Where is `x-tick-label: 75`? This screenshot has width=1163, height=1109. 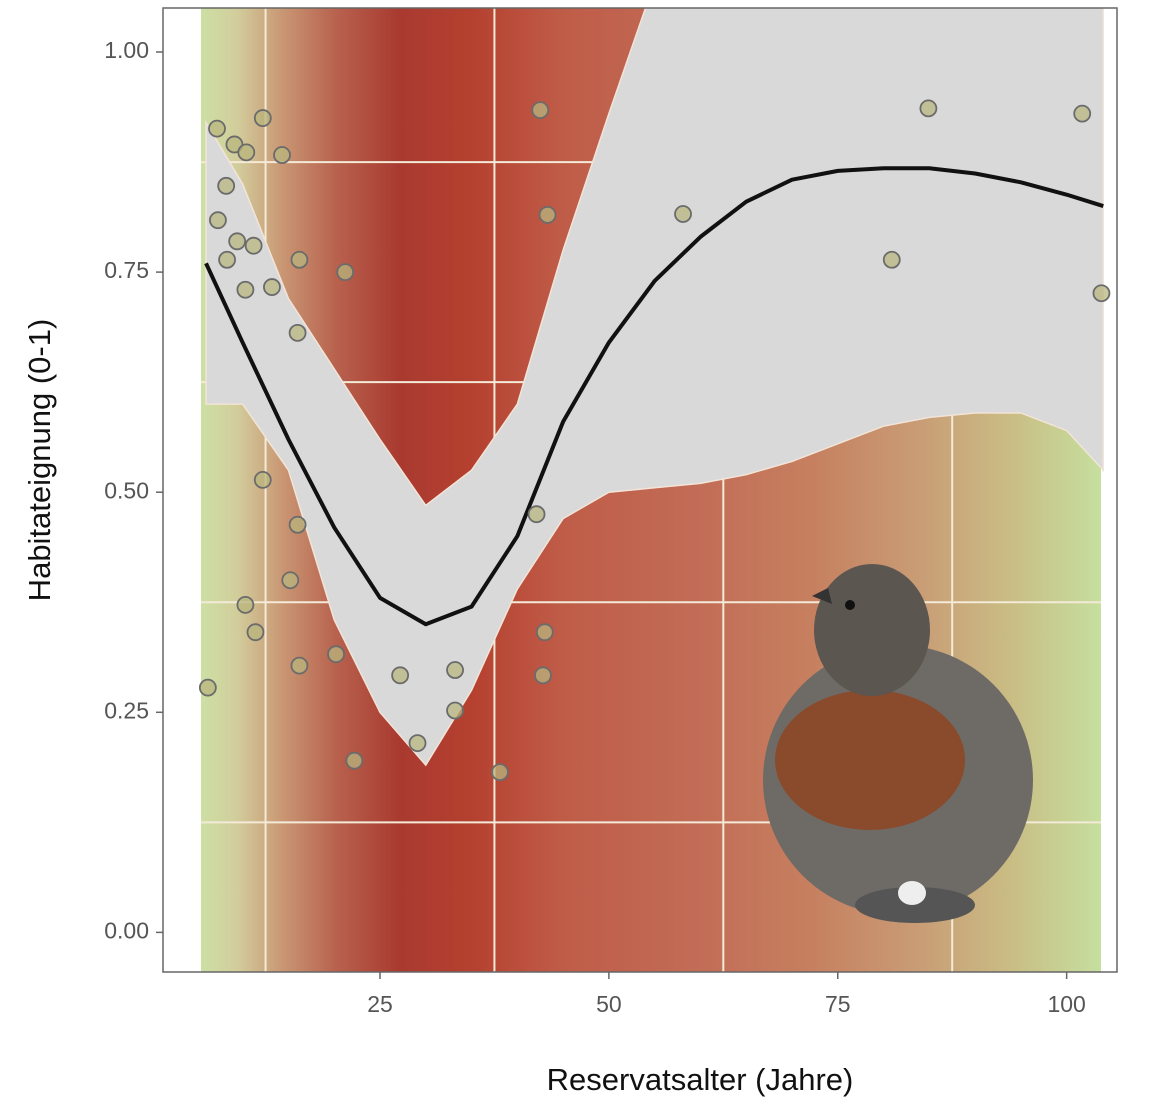 x-tick-label: 75 is located at coordinates (838, 1004).